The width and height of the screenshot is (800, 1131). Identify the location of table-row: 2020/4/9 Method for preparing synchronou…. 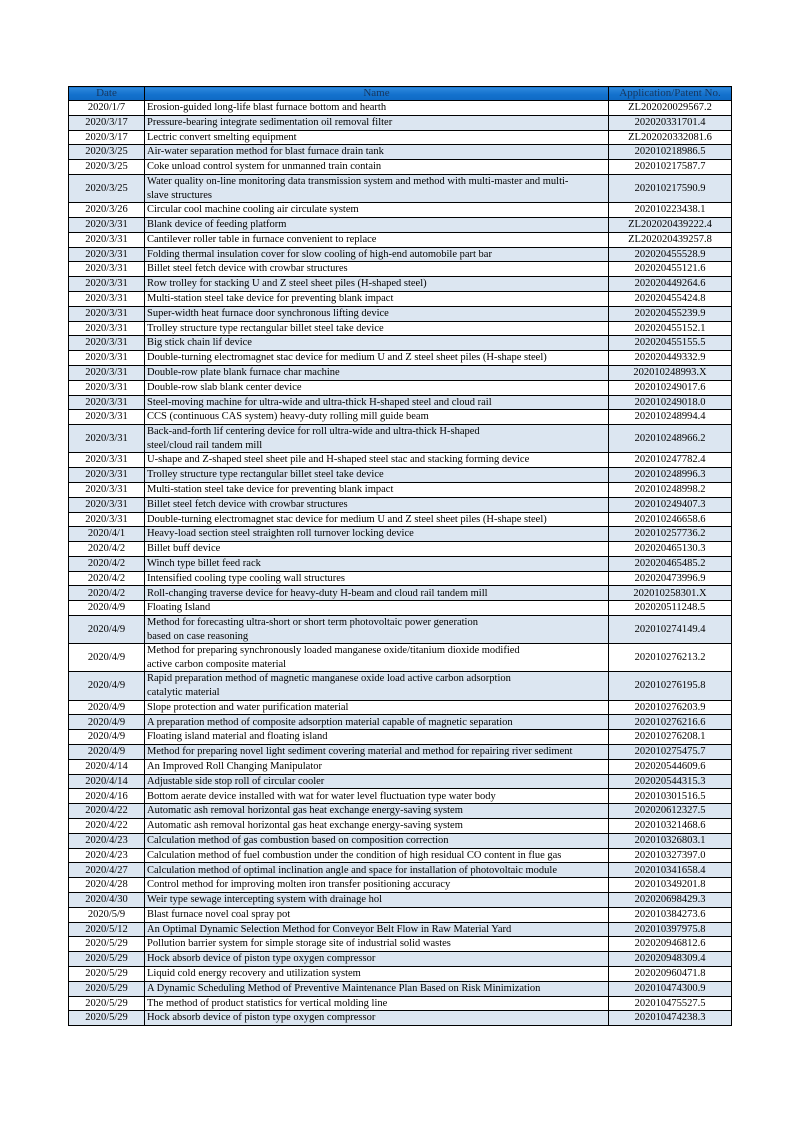
(400, 658).